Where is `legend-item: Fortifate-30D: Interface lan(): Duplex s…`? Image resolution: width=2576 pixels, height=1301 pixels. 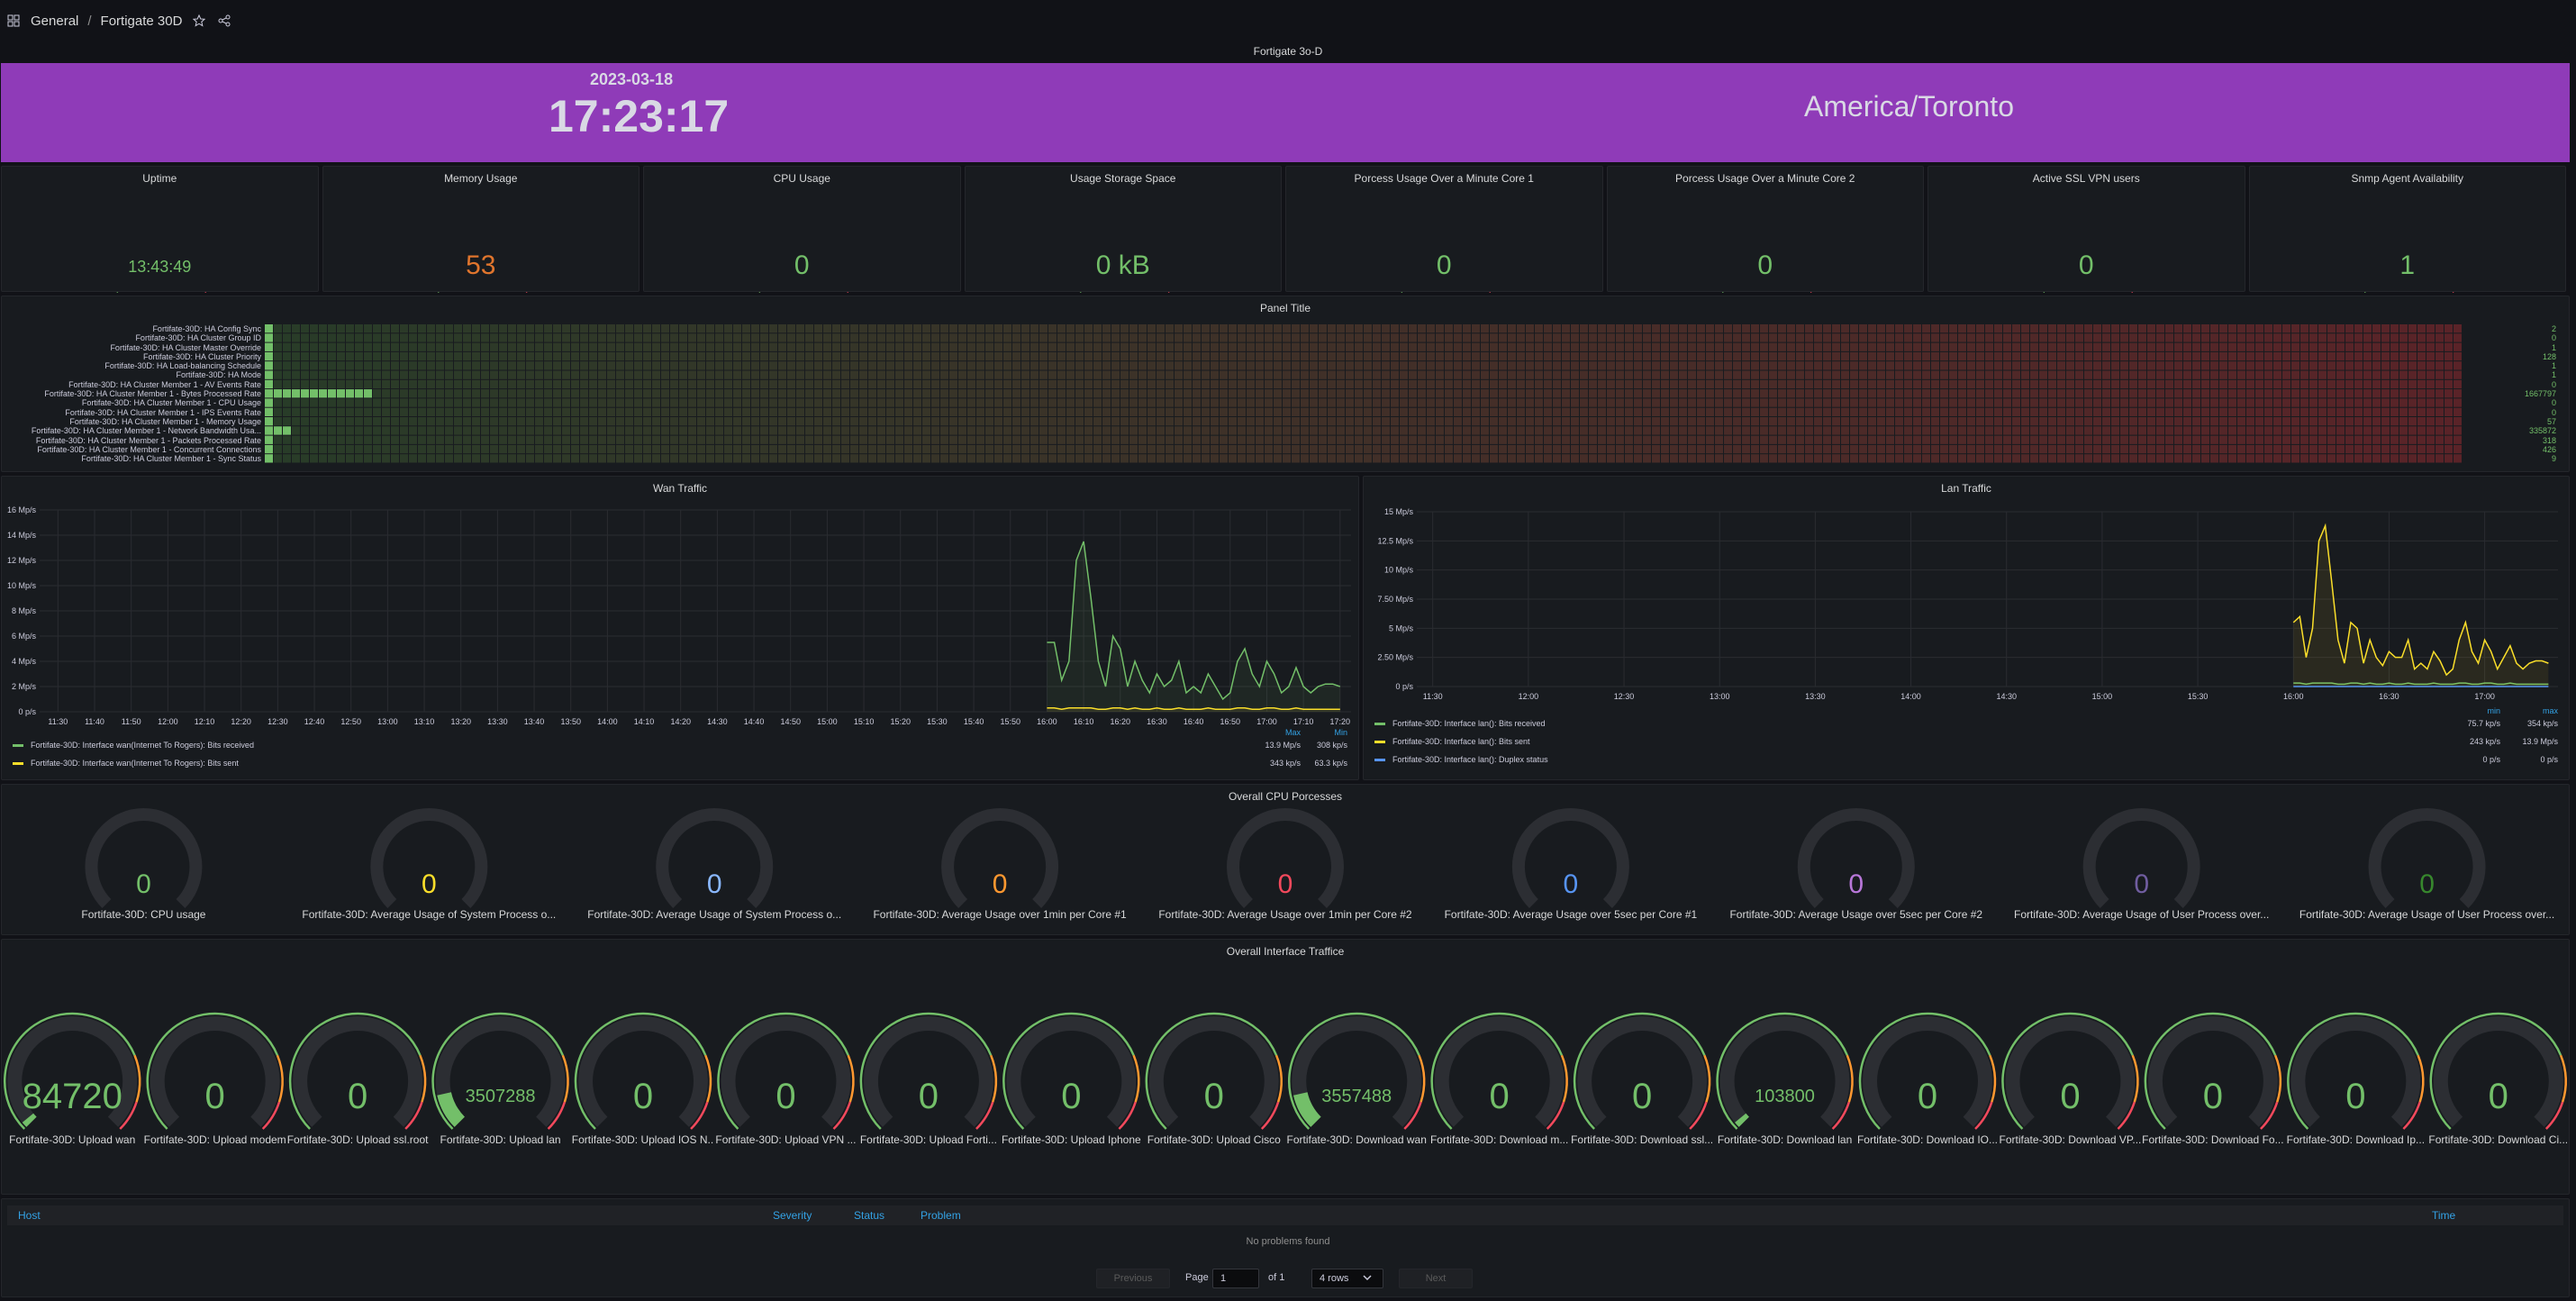 legend-item: Fortifate-30D: Interface lan(): Duplex s… is located at coordinates (1461, 759).